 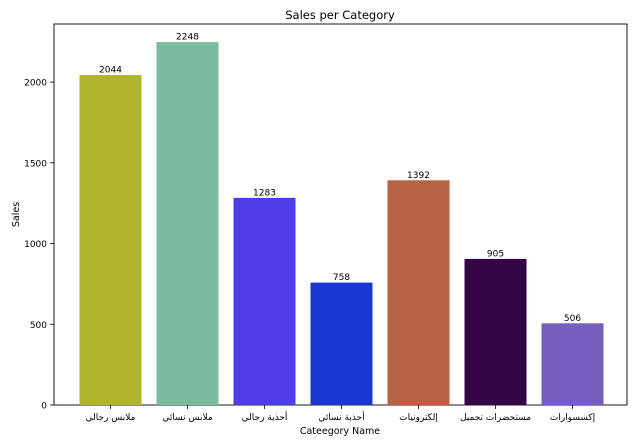 What do you see at coordinates (495, 418) in the screenshot?
I see `x-tick-label: مستحضرات تجميل` at bounding box center [495, 418].